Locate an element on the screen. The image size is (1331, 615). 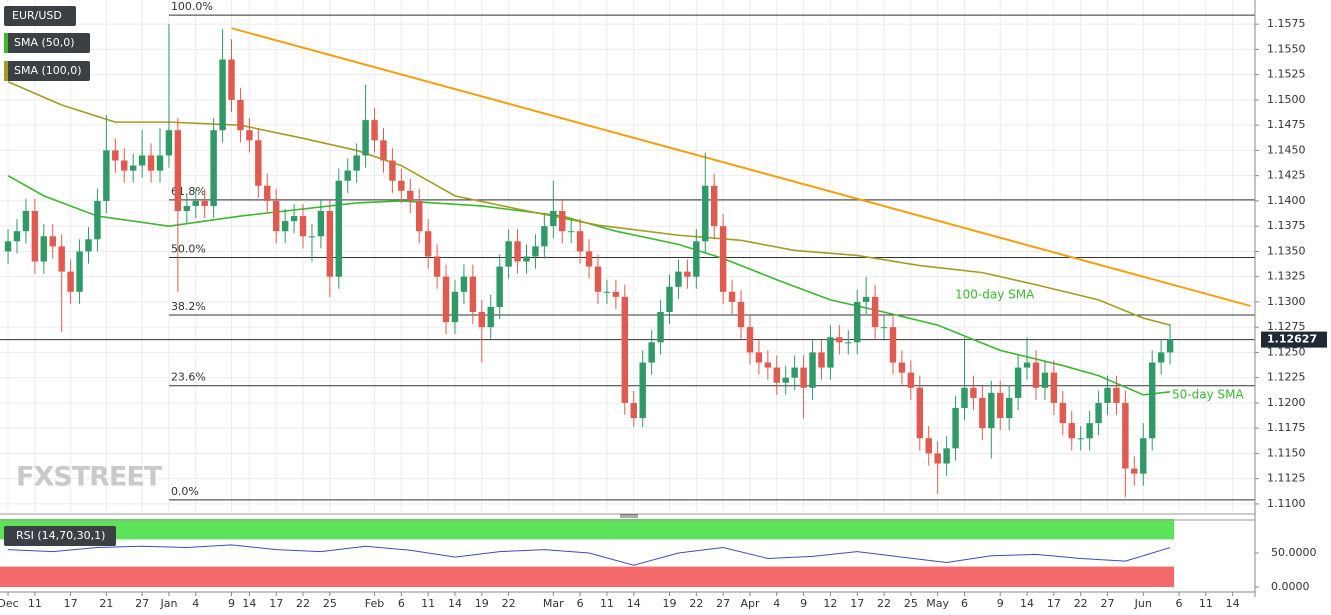
legend: EUR/USD is located at coordinates (40, 16).